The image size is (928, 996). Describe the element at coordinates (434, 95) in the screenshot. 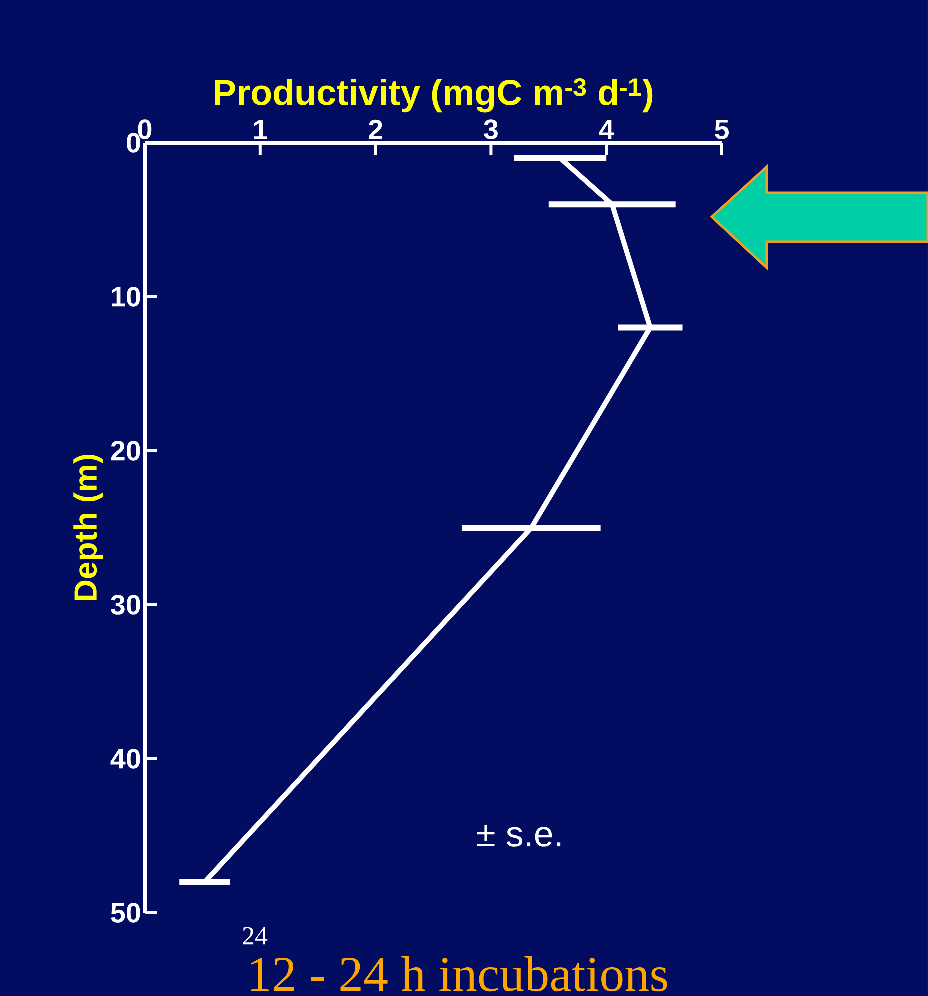

I see `x-axis-title: Productivity (mgC m$^{-3}$ d$^{-1}$)` at that location.